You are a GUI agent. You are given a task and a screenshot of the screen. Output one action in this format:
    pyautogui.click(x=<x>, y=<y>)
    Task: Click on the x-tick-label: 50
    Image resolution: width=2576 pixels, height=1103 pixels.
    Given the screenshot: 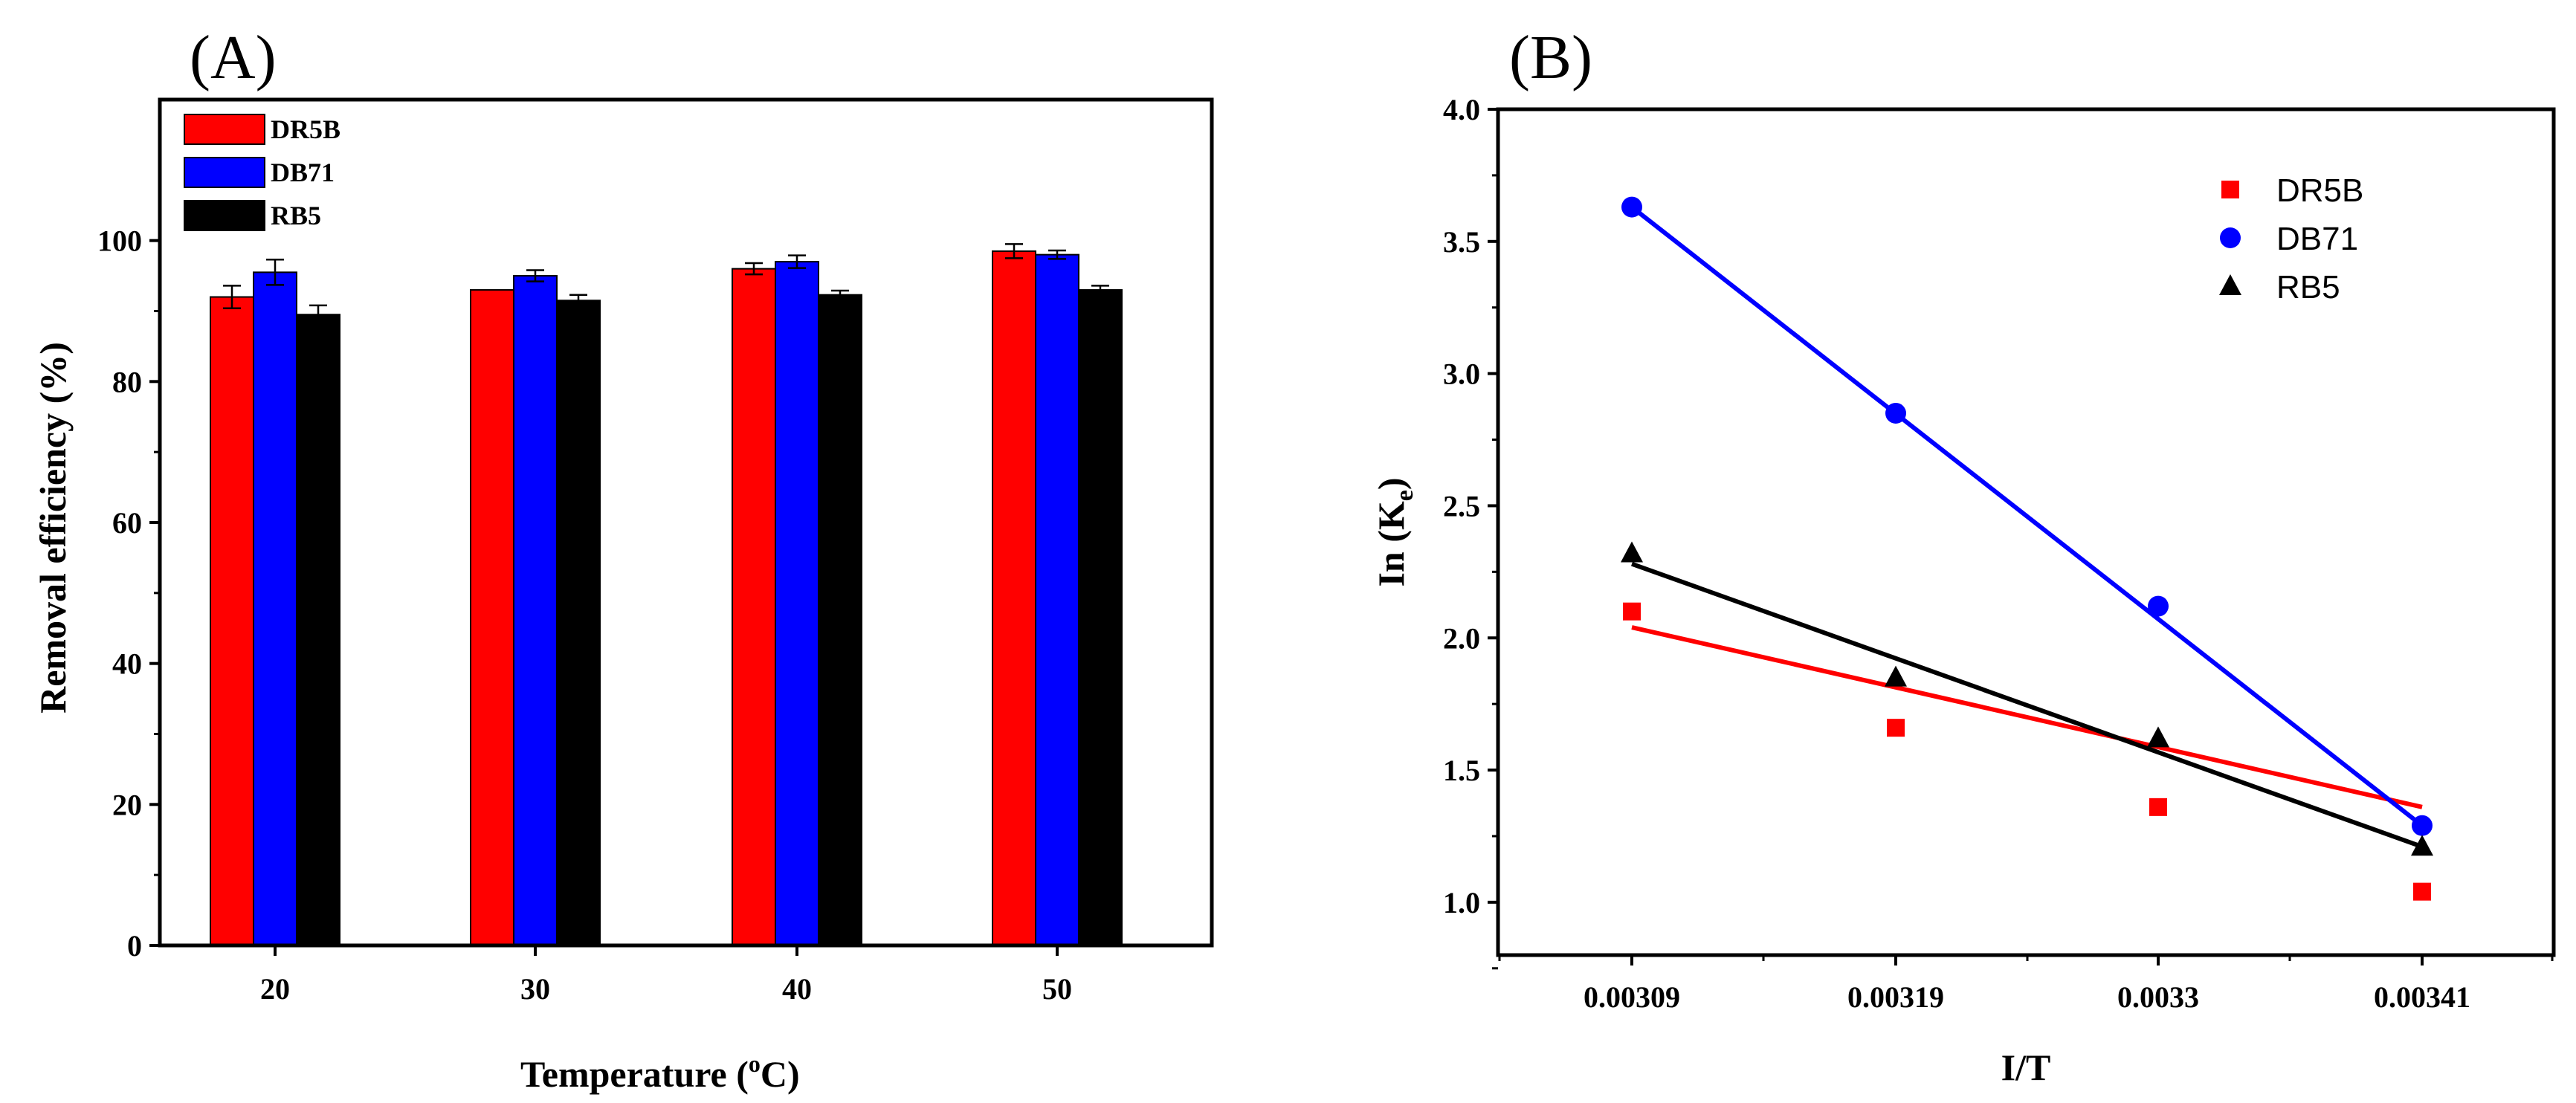 What is the action you would take?
    pyautogui.click(x=1057, y=989)
    